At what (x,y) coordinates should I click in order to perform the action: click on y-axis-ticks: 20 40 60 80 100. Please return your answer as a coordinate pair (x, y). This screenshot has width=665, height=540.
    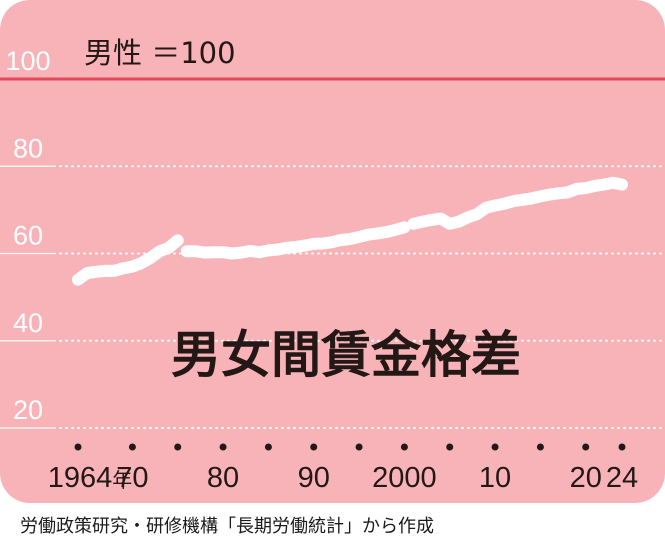
    Looking at the image, I should click on (27, 235).